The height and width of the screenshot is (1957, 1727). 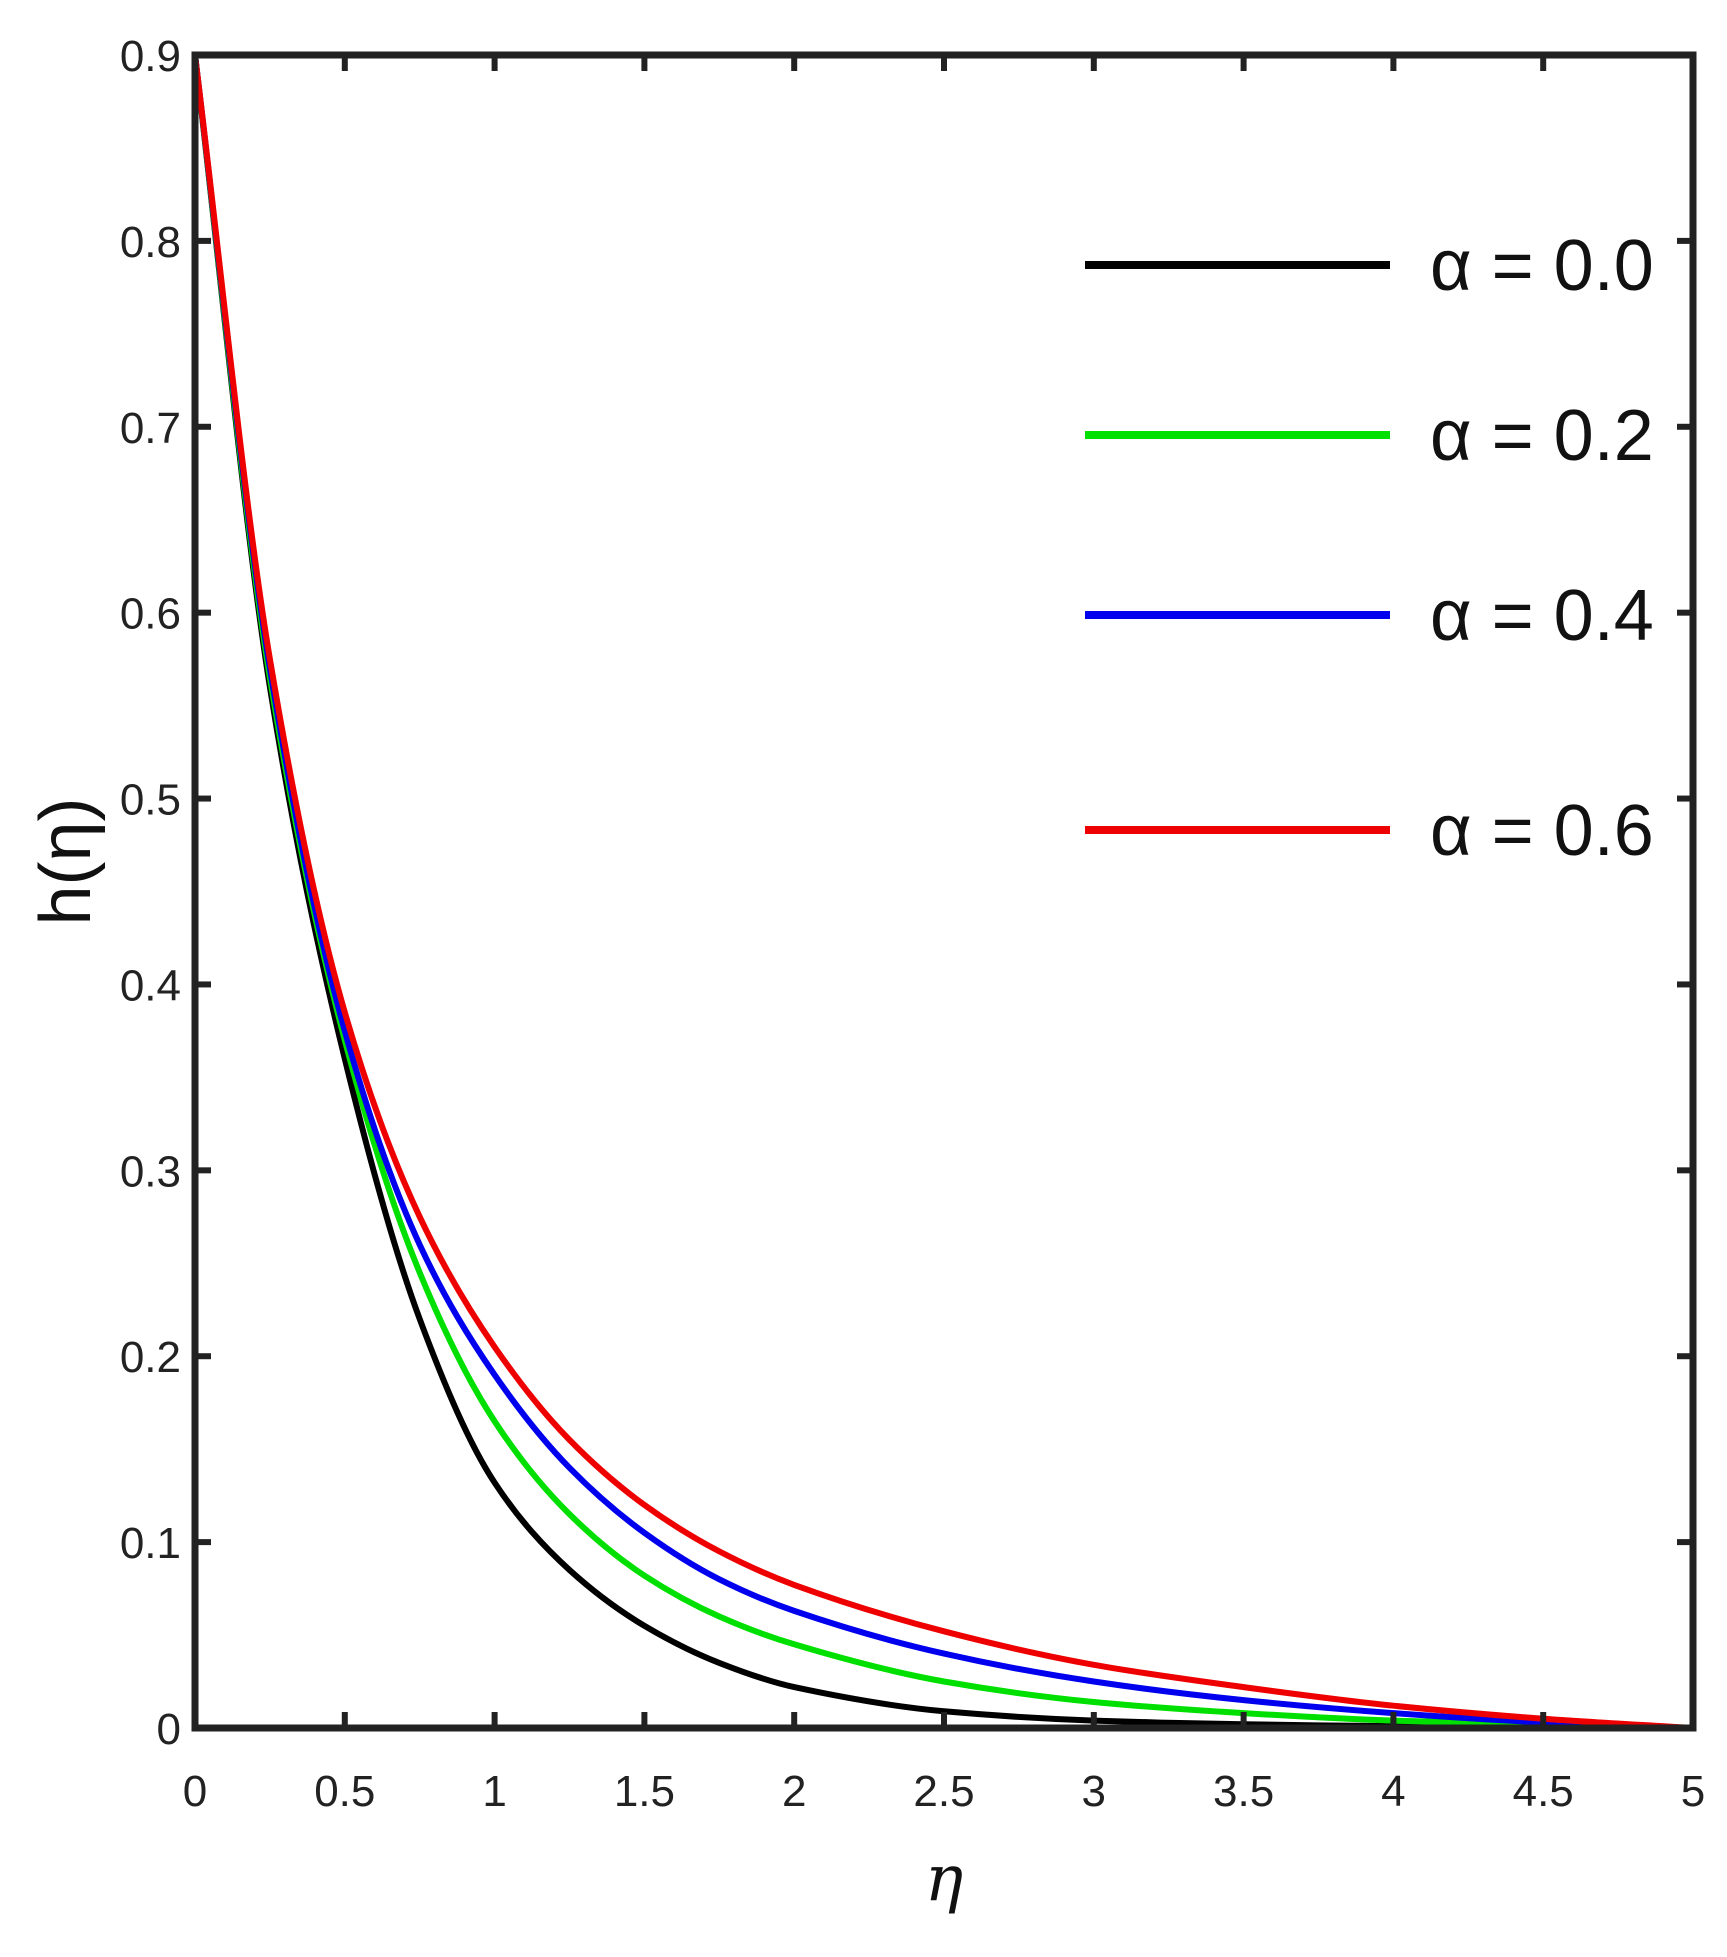 I want to click on legend-label-1: α = 0.2, so click(x=1542, y=436).